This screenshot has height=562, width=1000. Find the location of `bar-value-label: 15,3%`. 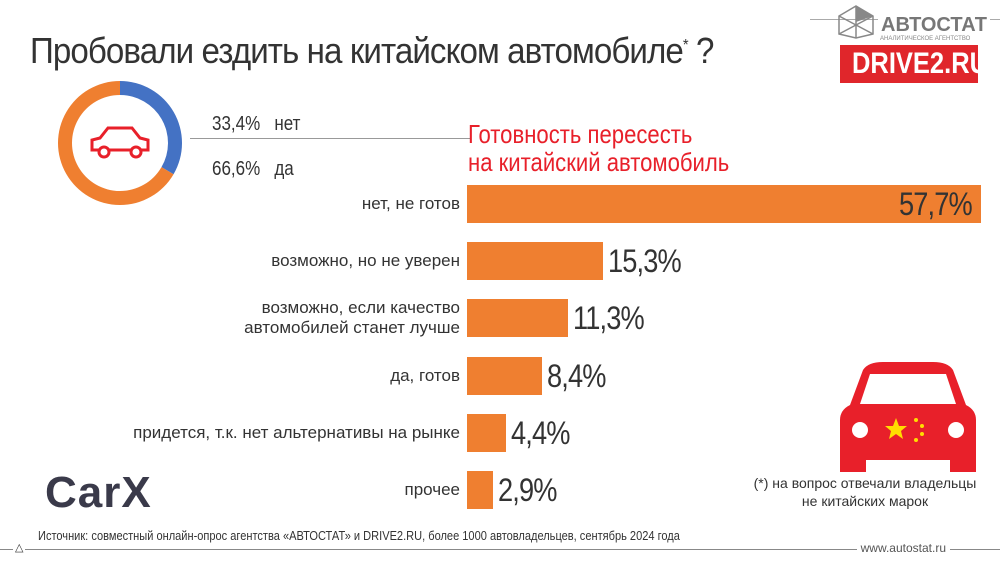

bar-value-label: 15,3% is located at coordinates (645, 261).